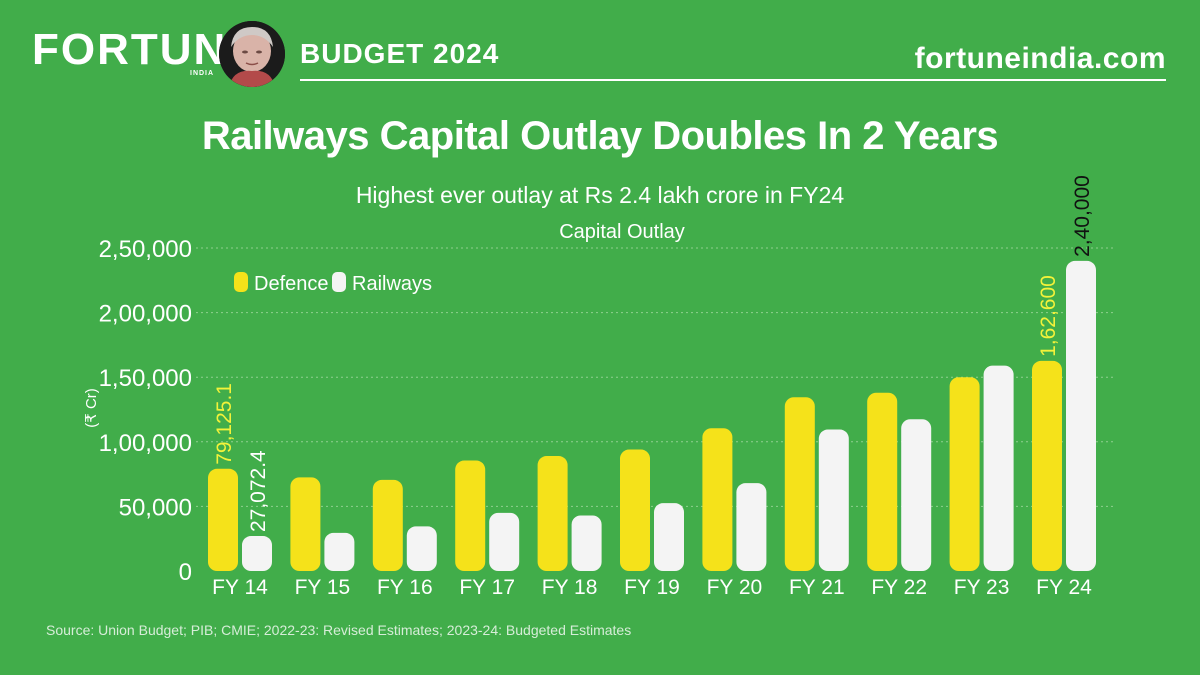 The height and width of the screenshot is (675, 1200). What do you see at coordinates (735, 587) in the screenshot?
I see `x-tick-label: FY 20` at bounding box center [735, 587].